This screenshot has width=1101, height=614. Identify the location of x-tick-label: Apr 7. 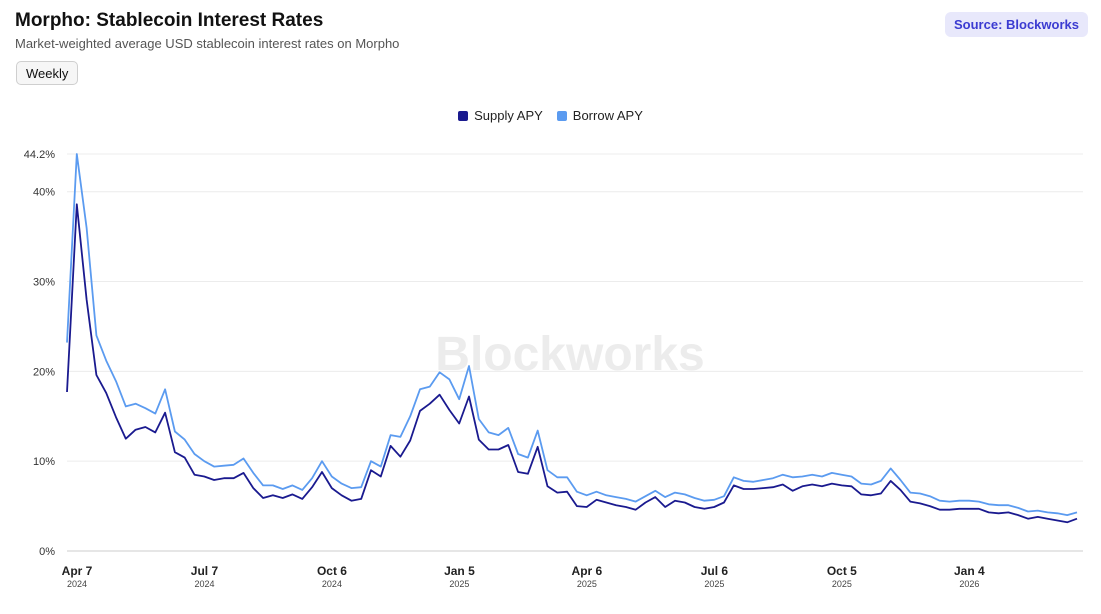
(77, 571).